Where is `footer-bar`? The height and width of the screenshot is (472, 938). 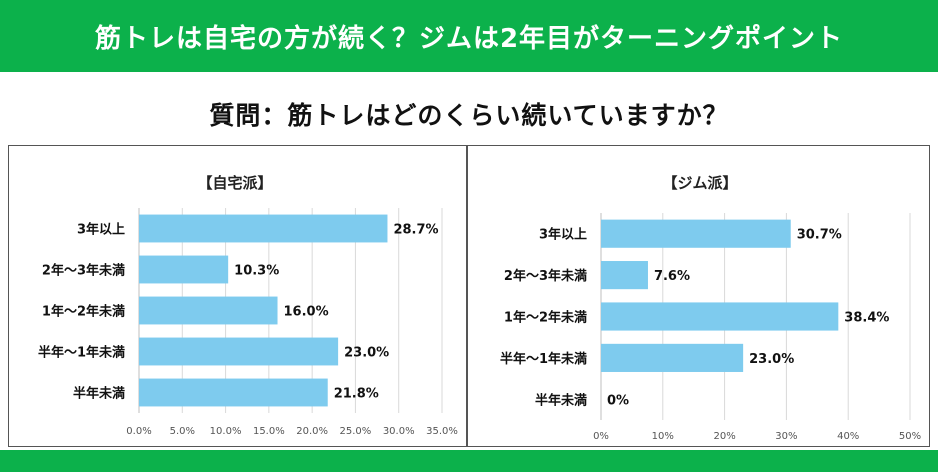
footer-bar is located at coordinates (469, 461).